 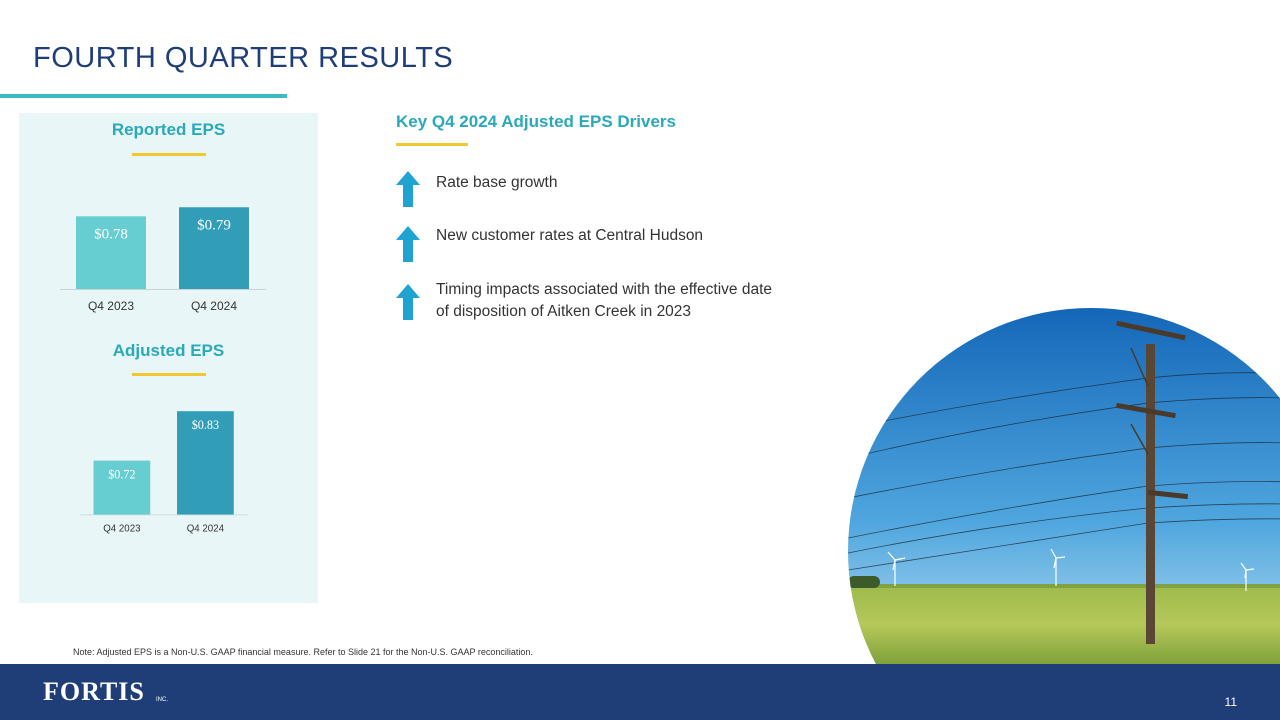 What do you see at coordinates (640, 692) in the screenshot?
I see `footer-bar: FORTIS INC. 11` at bounding box center [640, 692].